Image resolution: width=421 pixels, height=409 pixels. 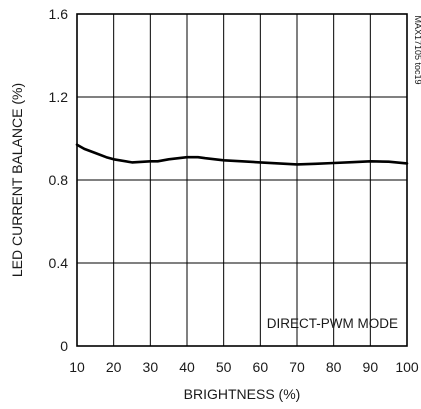 What do you see at coordinates (334, 367) in the screenshot?
I see `x-tick-label: 80` at bounding box center [334, 367].